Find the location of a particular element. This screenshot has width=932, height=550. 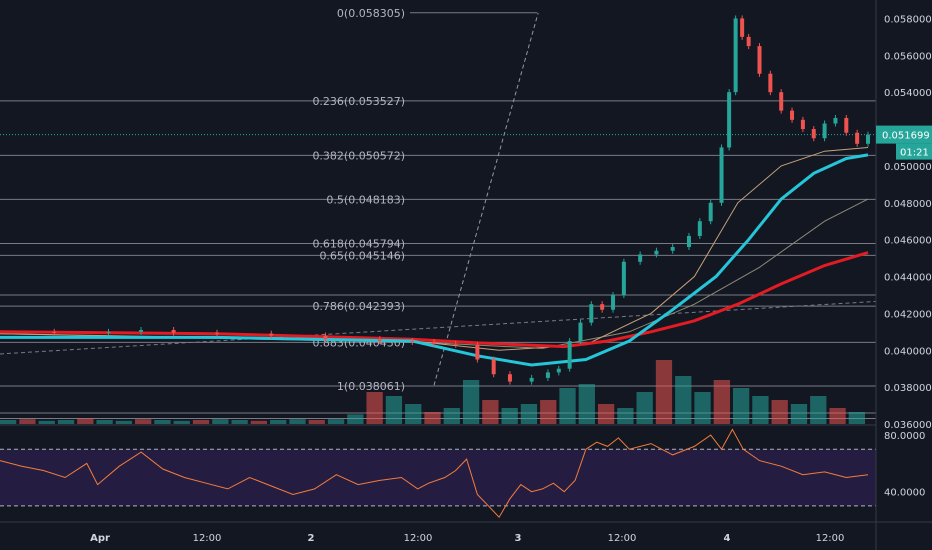

current-price-value: 0.051699 is located at coordinates (906, 136).